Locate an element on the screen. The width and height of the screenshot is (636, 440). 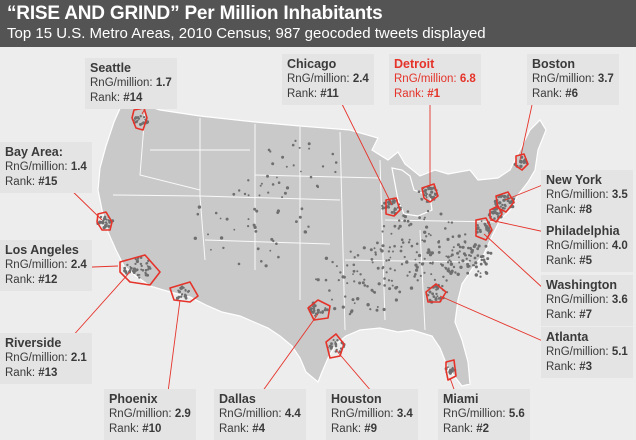
metro-atlanta is located at coordinates (436, 293).